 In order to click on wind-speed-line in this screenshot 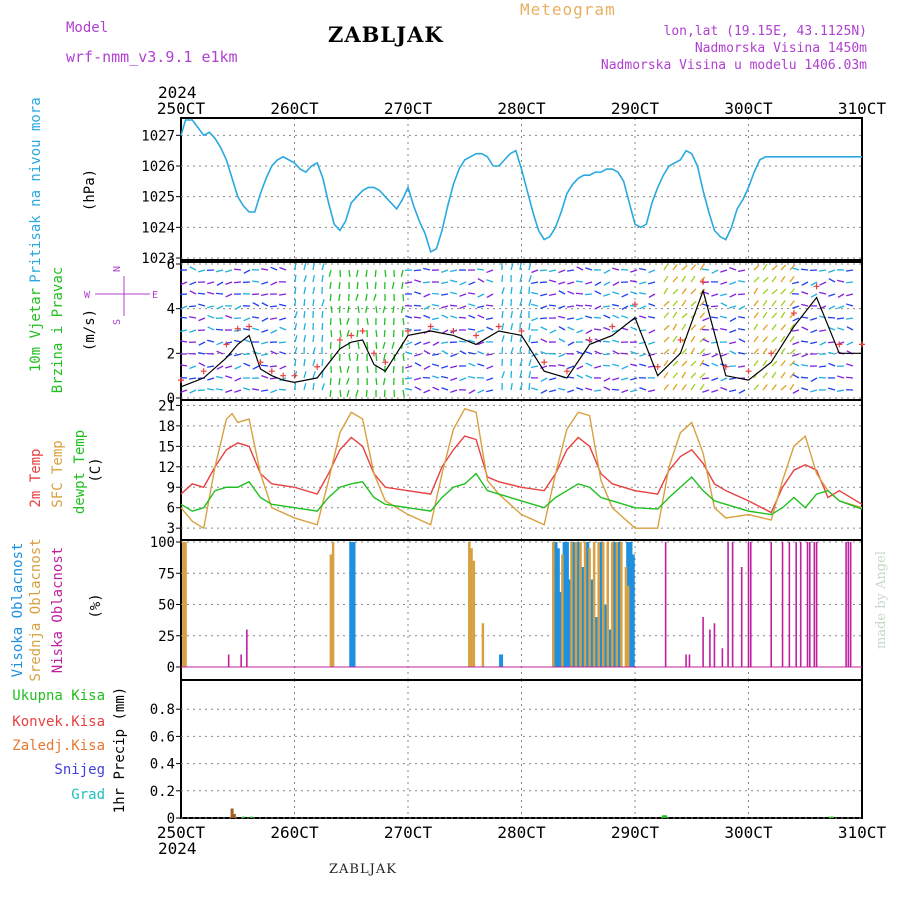, I will do `click(521, 338)`.